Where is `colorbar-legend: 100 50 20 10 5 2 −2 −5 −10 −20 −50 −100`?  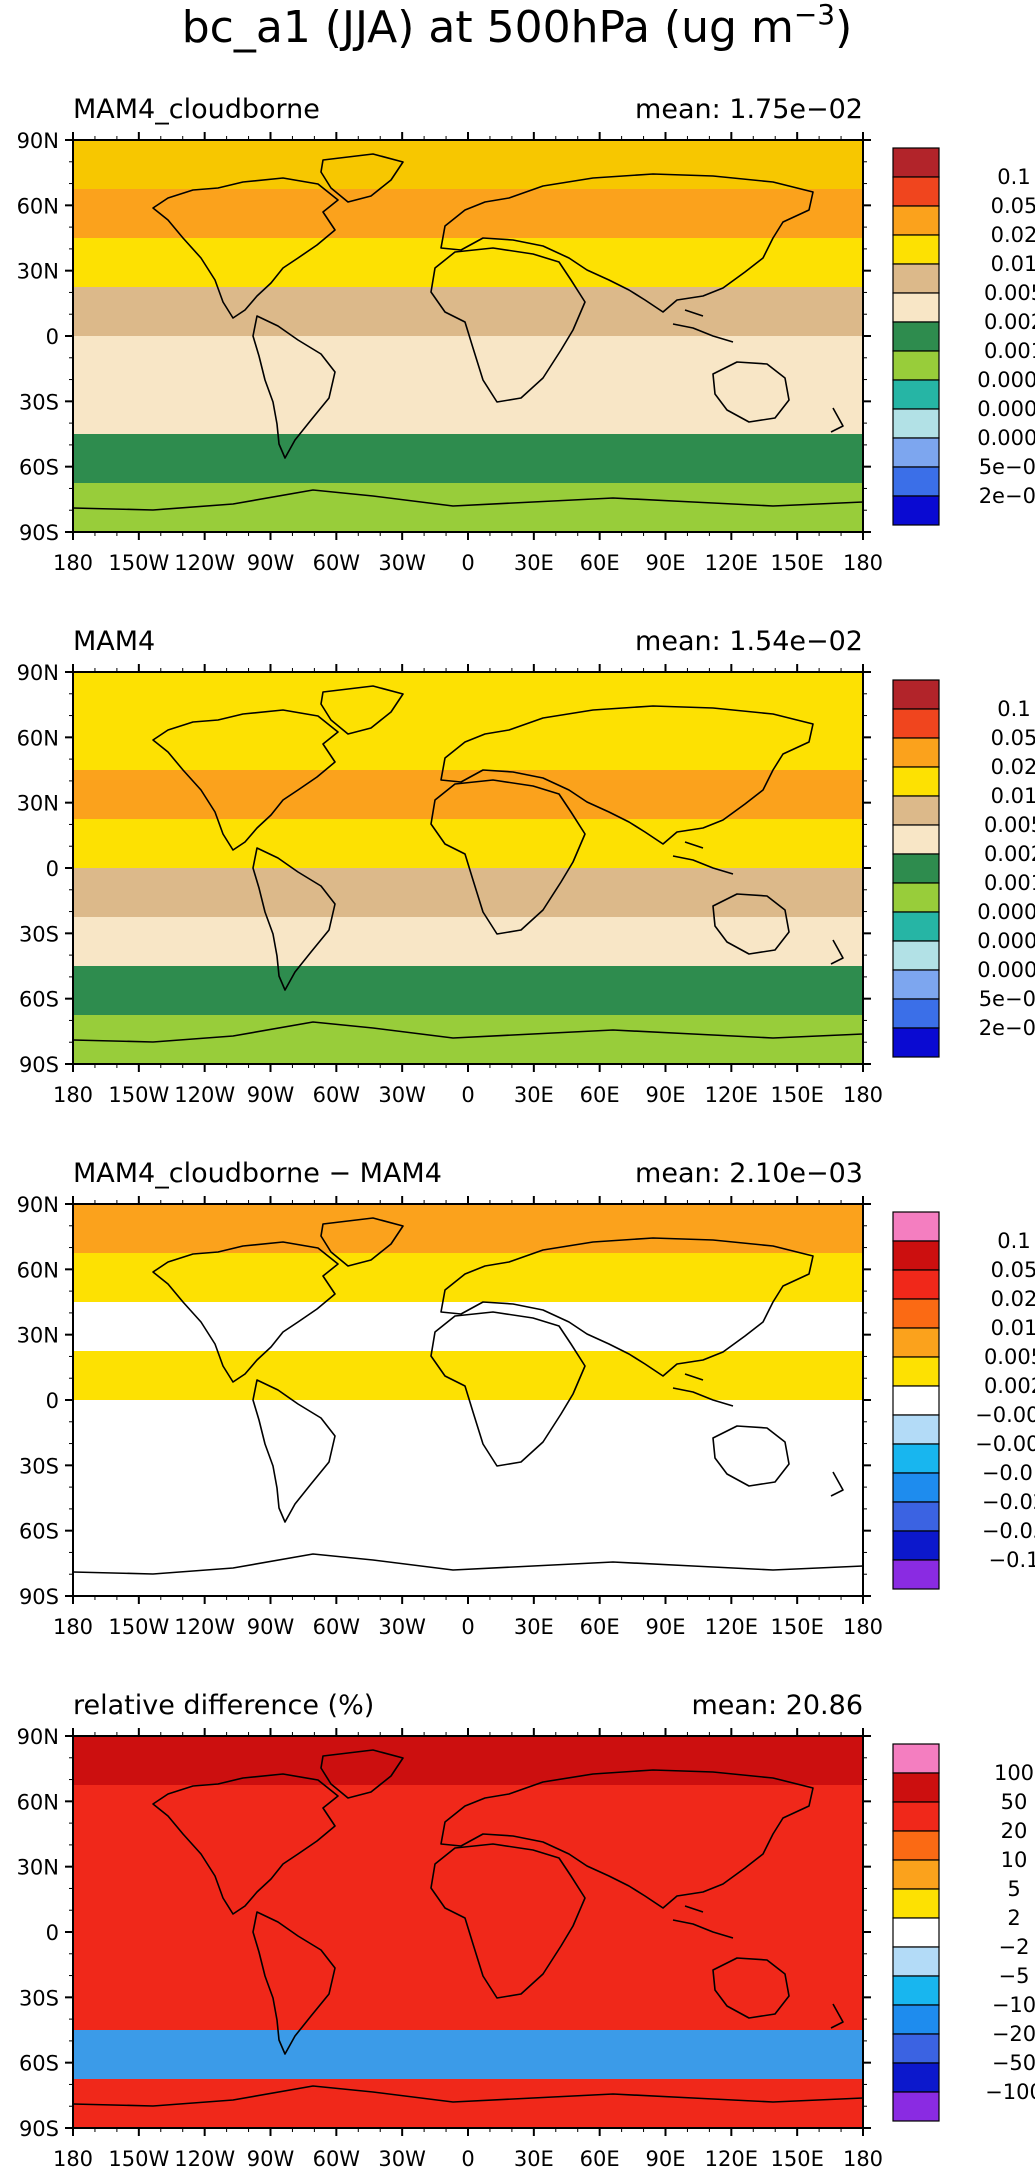 colorbar-legend: 100 50 20 10 5 2 −2 −5 −10 −20 −50 −100 is located at coordinates (963, 1932).